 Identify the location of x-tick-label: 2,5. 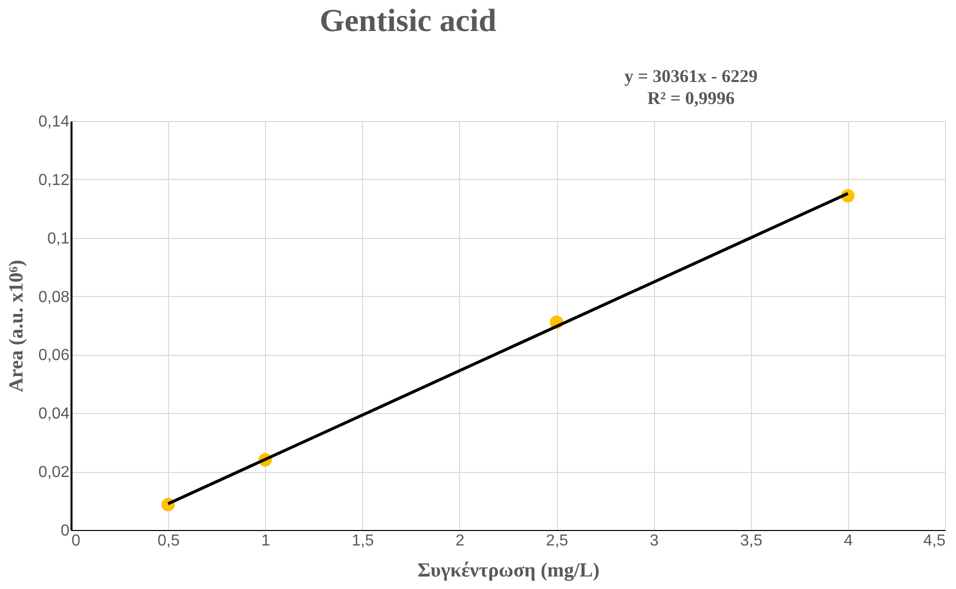
(557, 541).